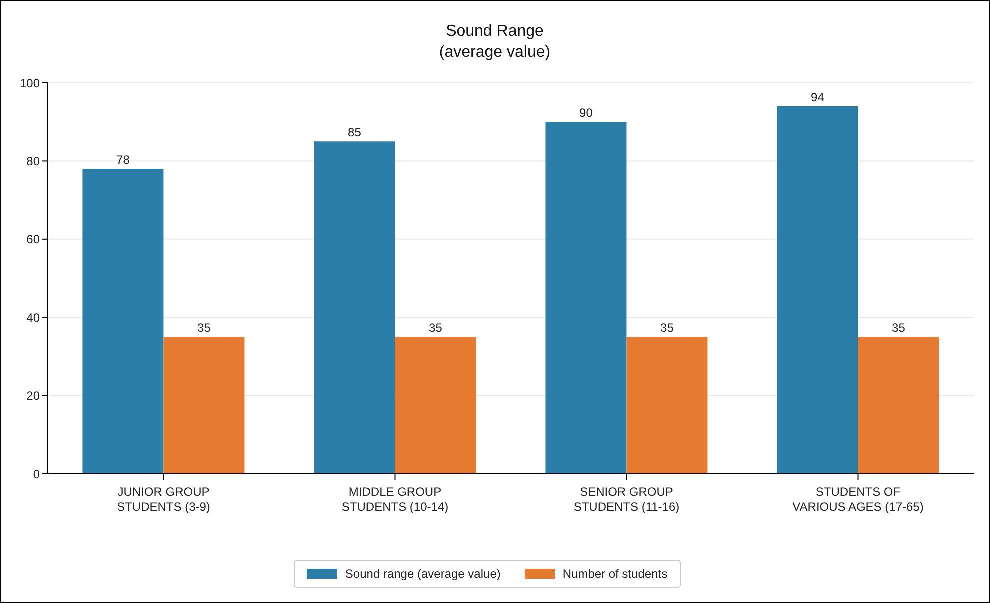 Image resolution: width=990 pixels, height=603 pixels. What do you see at coordinates (818, 97) in the screenshot?
I see `data-label: 94` at bounding box center [818, 97].